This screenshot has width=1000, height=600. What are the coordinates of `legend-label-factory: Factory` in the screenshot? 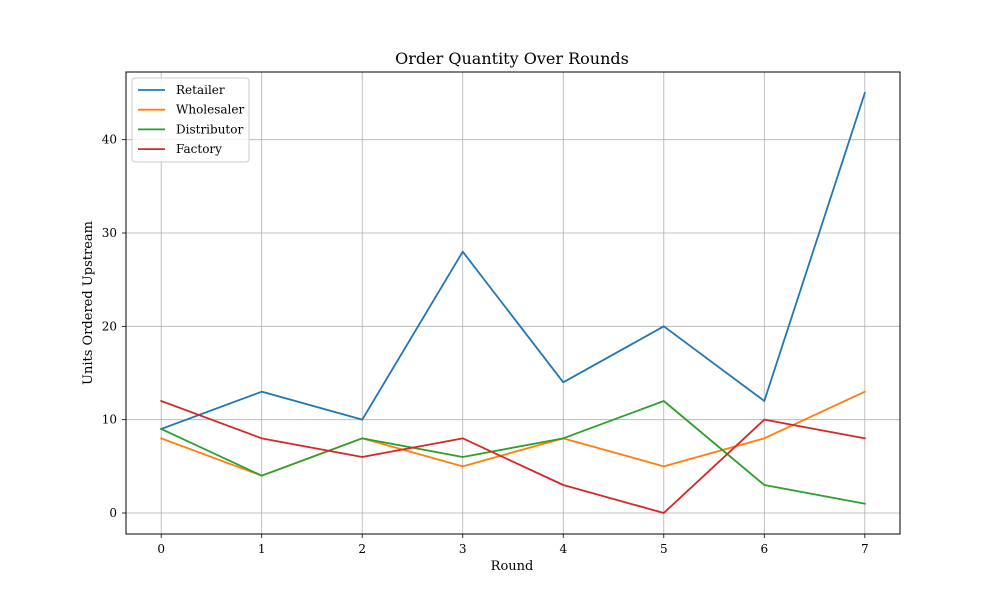 It's located at (199, 149).